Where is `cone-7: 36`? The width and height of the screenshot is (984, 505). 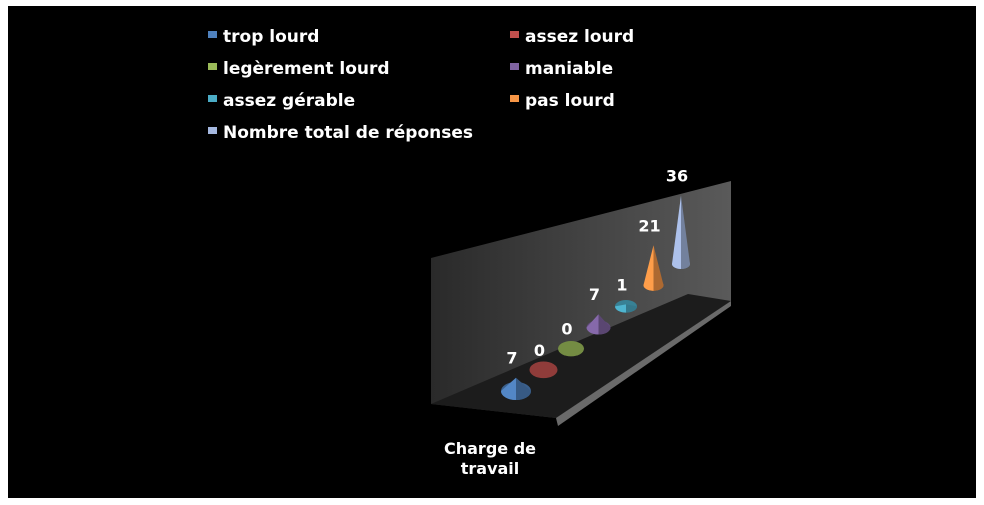 cone-7: 36 is located at coordinates (678, 218).